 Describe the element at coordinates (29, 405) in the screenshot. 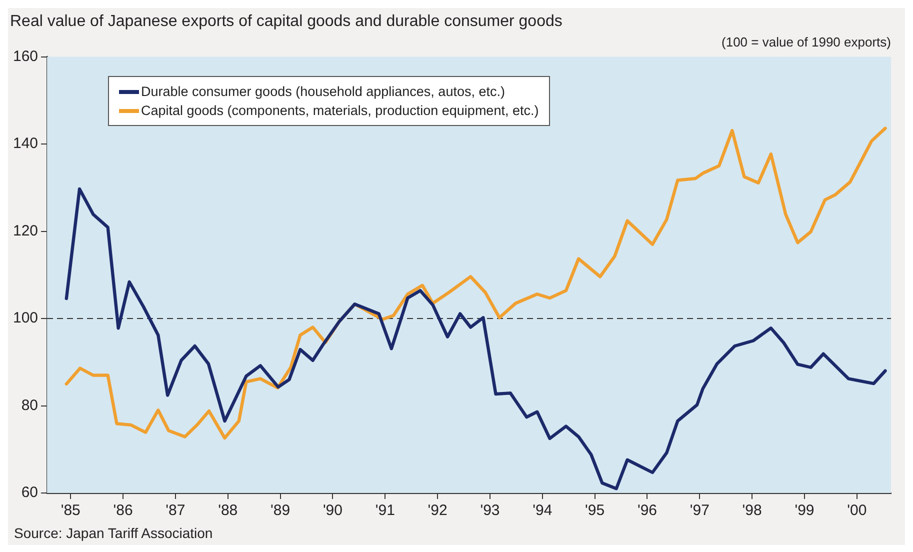

I see `y-tick-label: 80` at that location.